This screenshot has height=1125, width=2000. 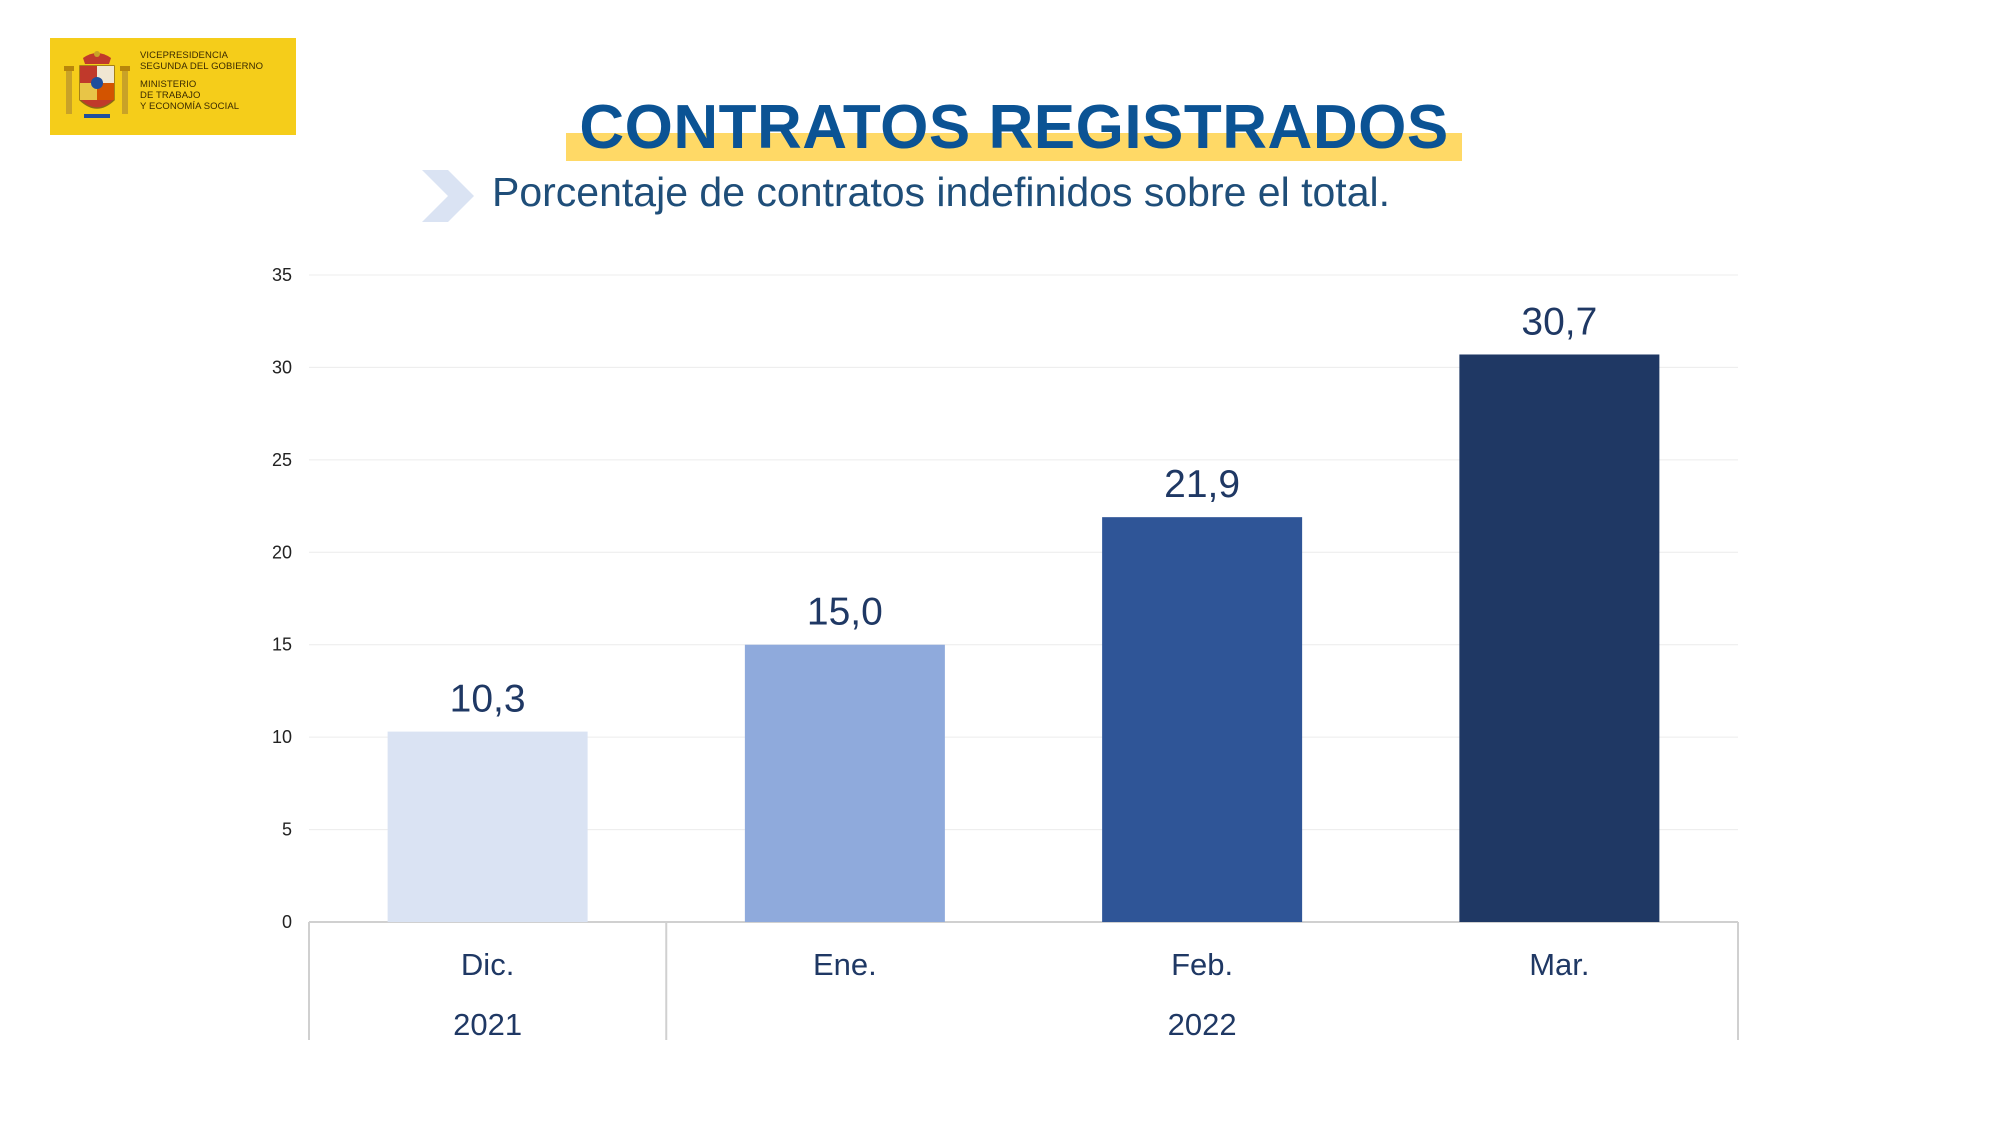 What do you see at coordinates (1202, 1024) in the screenshot?
I see `year-group-label-2022: 2022` at bounding box center [1202, 1024].